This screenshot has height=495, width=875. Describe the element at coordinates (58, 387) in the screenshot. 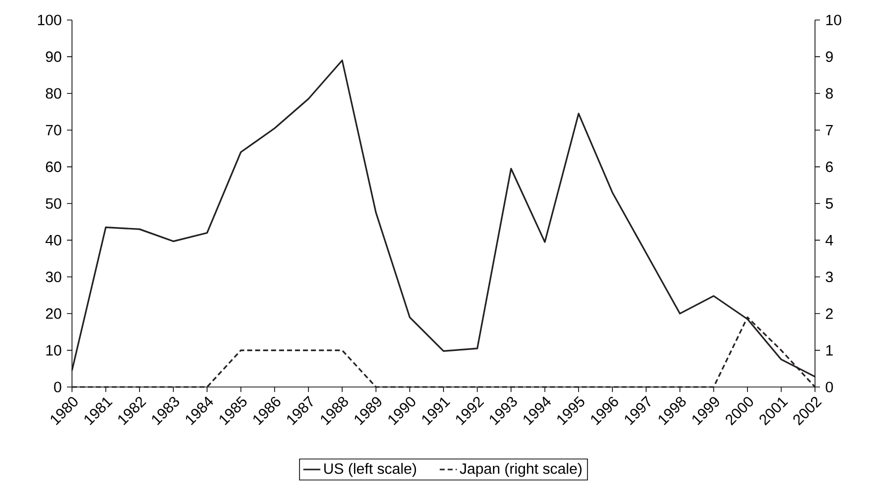

I see `y-tick-label: 0` at that location.